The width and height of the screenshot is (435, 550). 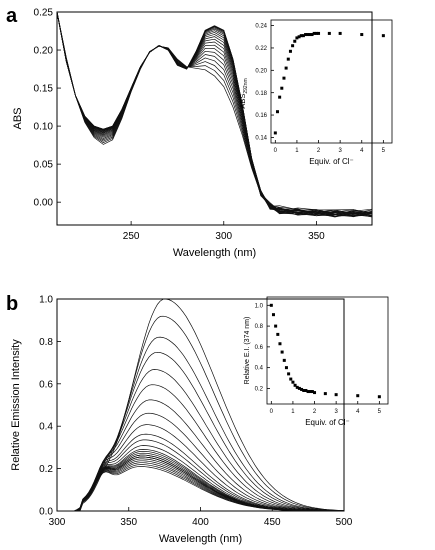 What do you see at coordinates (131, 236) in the screenshot?
I see `x-tick-label: 250` at bounding box center [131, 236].